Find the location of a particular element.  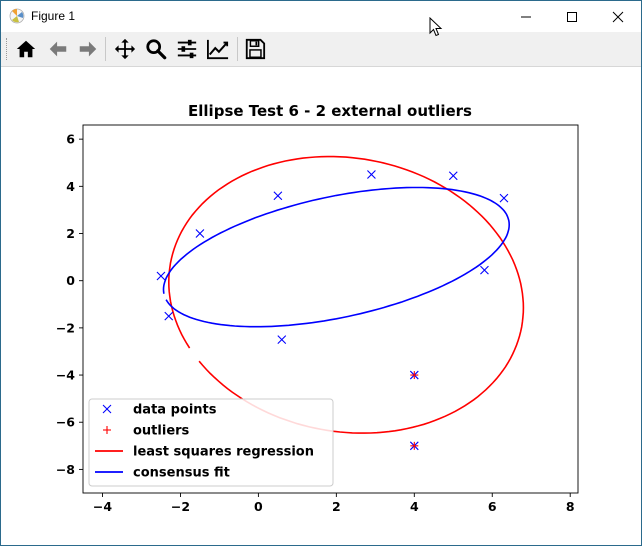

arrow-left-icon is located at coordinates (58, 49).